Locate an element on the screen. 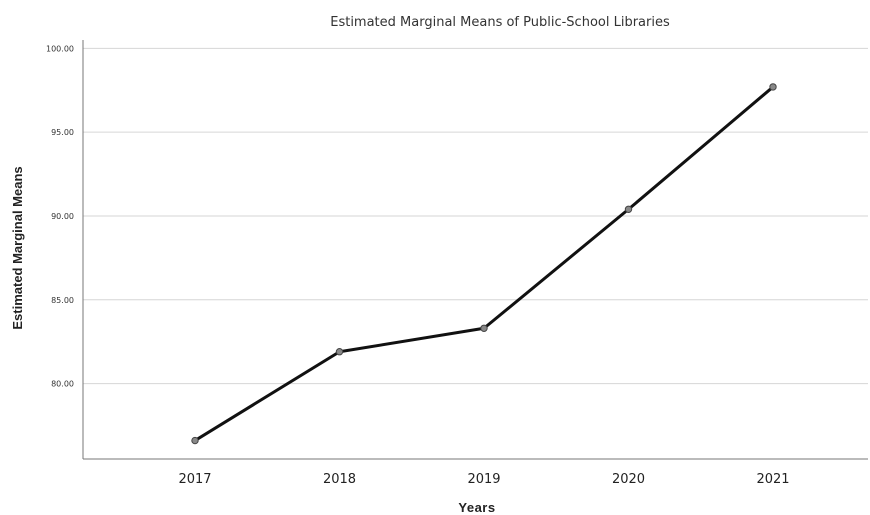 This screenshot has height=515, width=870. y-axis-label: Estimated Marginal Means is located at coordinates (17, 247).